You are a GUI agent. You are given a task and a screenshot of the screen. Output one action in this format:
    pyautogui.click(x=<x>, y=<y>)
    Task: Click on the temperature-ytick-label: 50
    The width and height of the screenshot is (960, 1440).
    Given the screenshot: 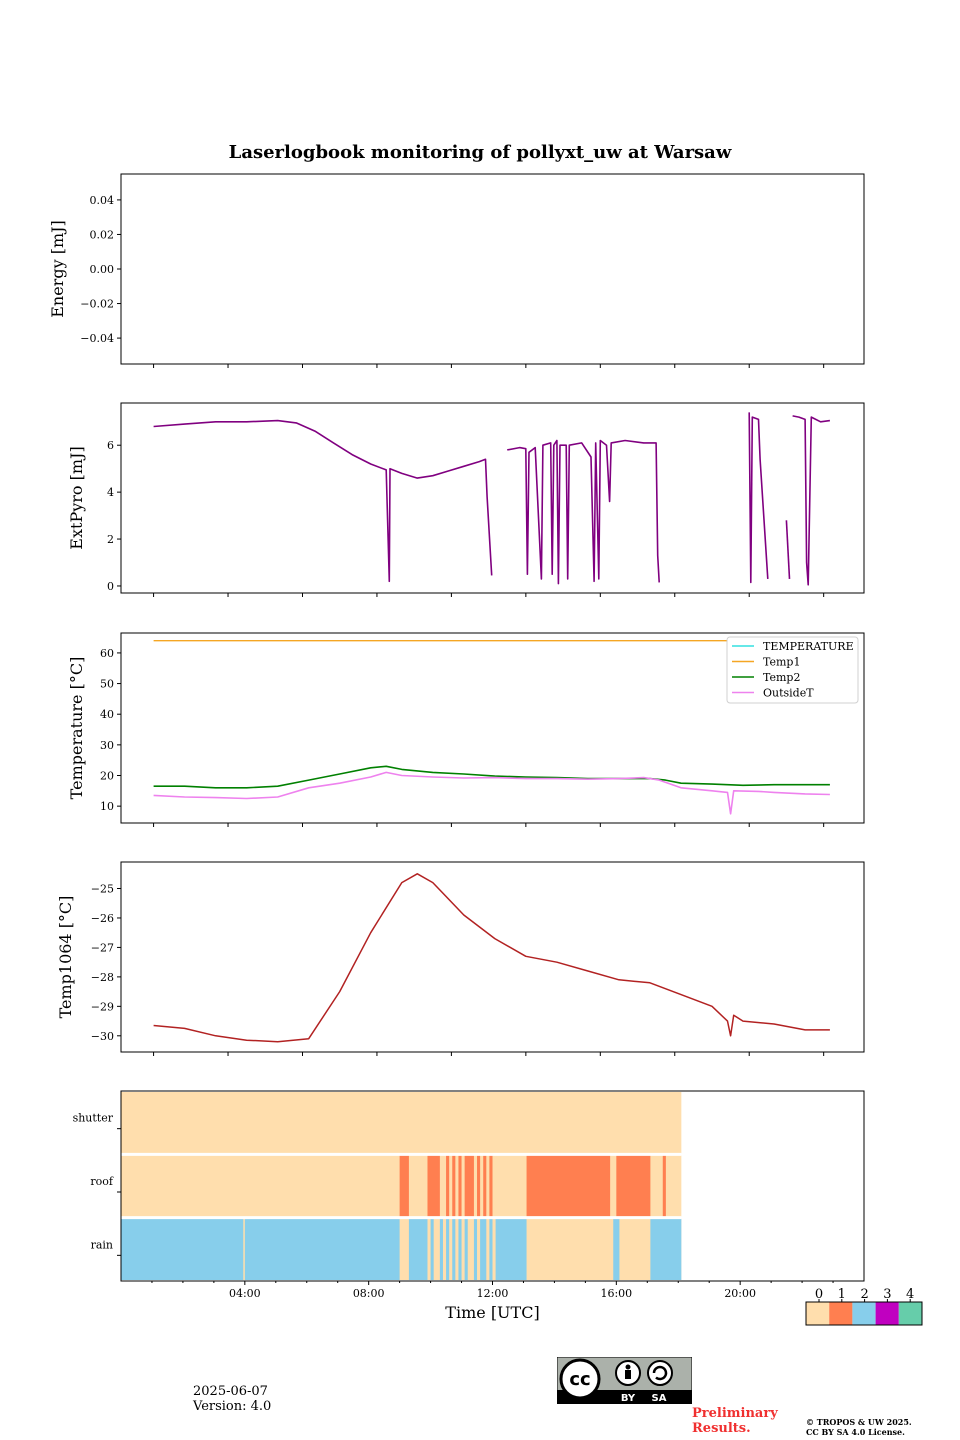 What is the action you would take?
    pyautogui.click(x=107, y=684)
    